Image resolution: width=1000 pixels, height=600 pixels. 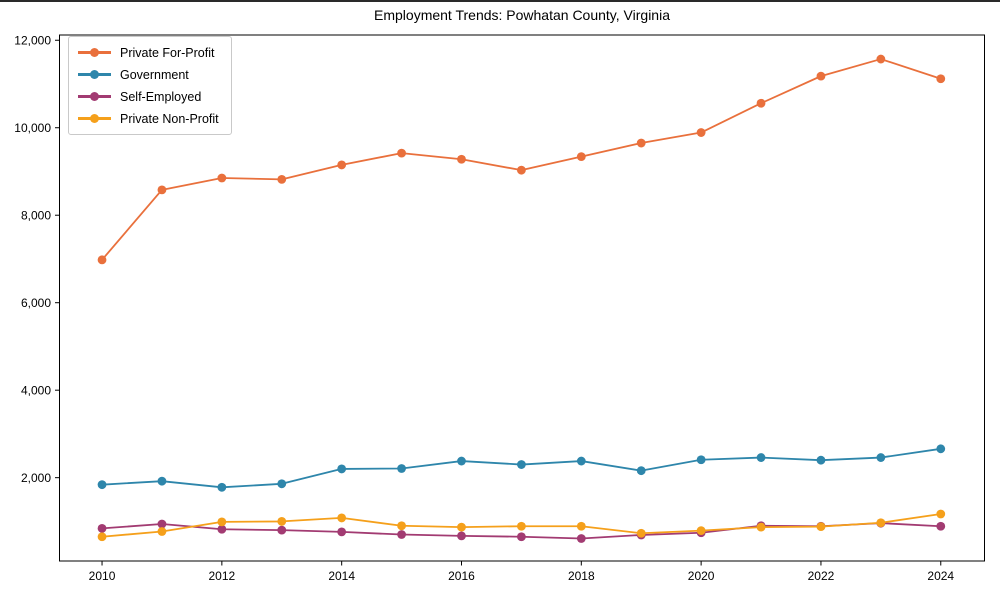 I want to click on y-axis-tick-label: 4,000, so click(x=36, y=390).